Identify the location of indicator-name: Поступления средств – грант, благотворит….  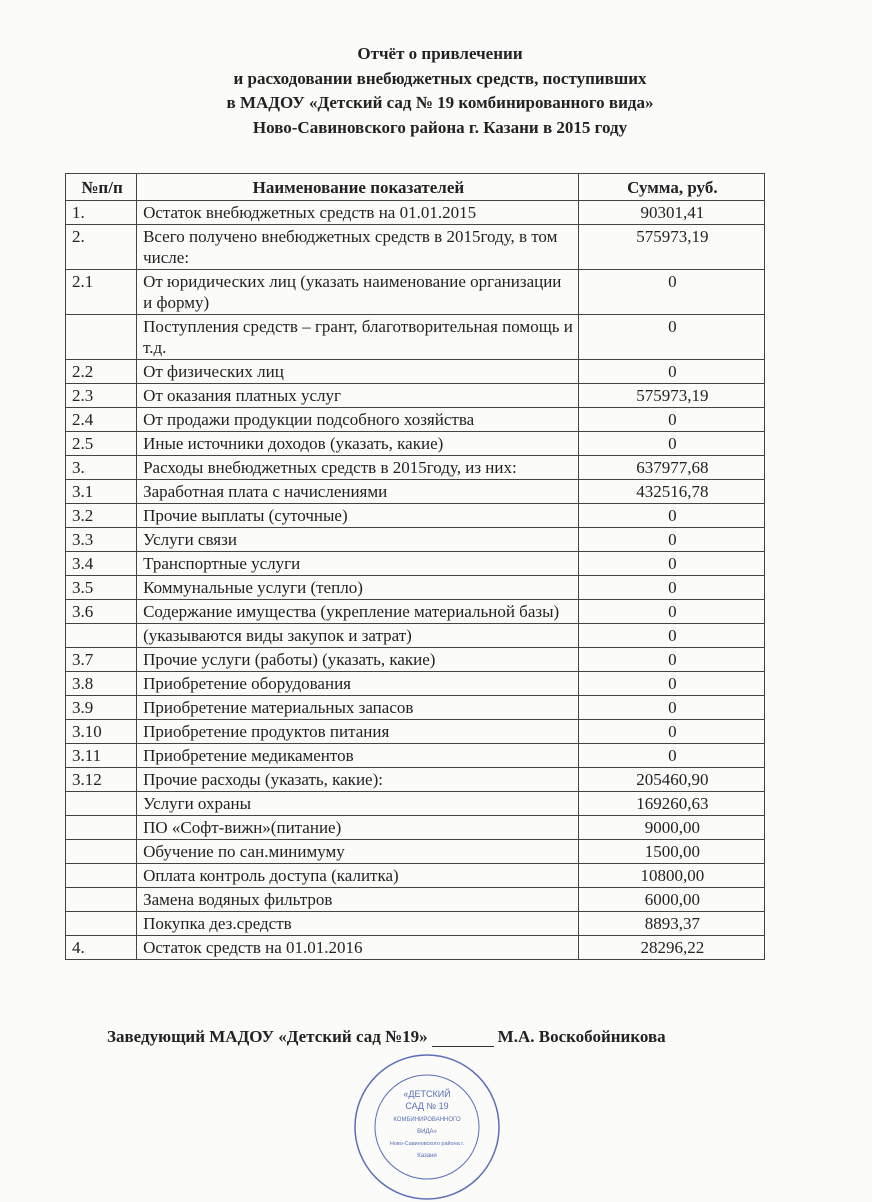
(357, 337).